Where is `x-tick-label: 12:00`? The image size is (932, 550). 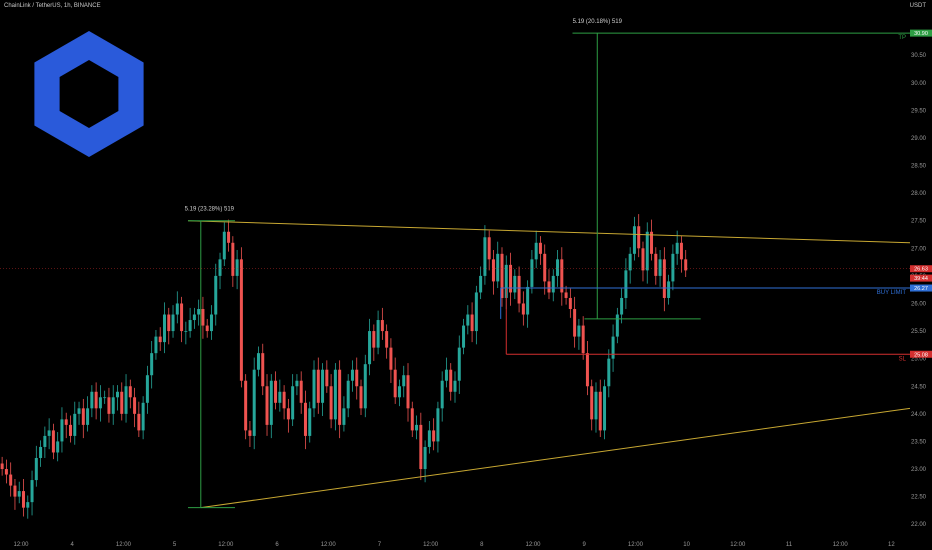 x-tick-label: 12:00 is located at coordinates (636, 545).